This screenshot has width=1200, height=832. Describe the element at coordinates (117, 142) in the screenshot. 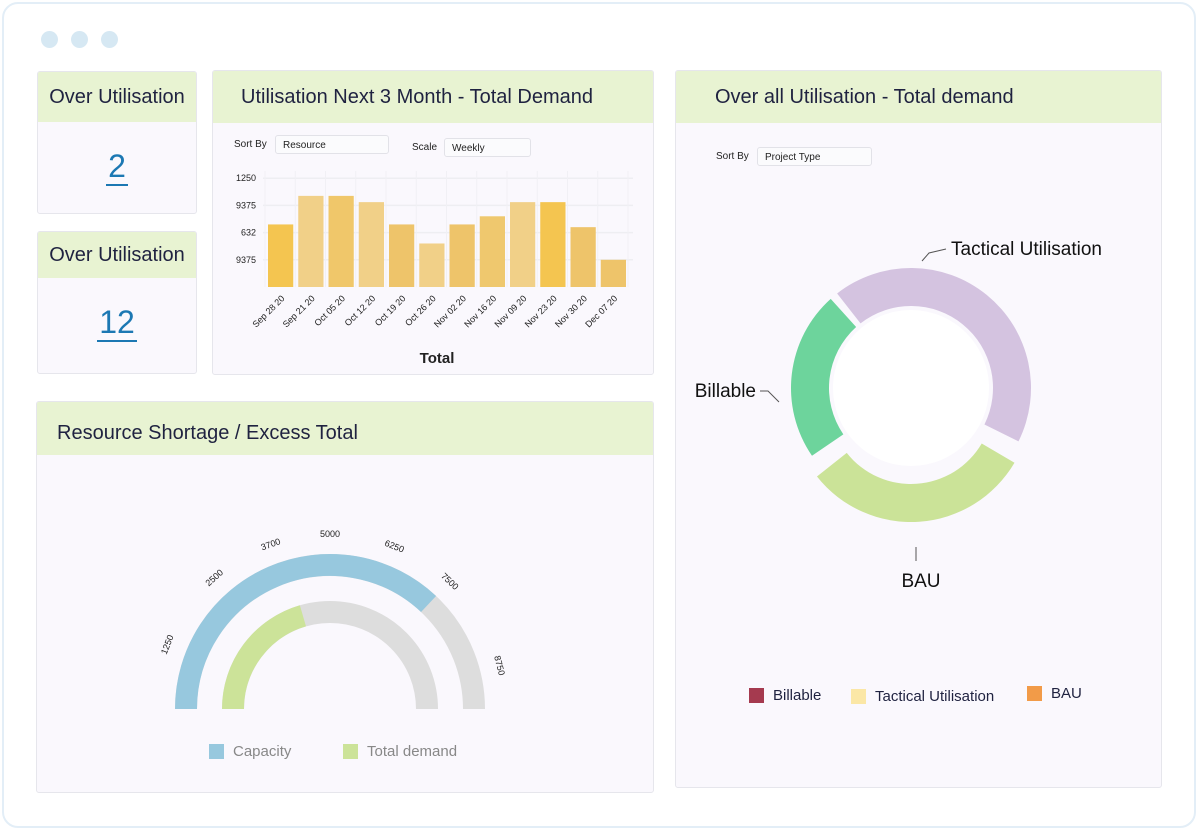

I see `kpi-card-over-utilisation: Over Utilisation 2` at that location.